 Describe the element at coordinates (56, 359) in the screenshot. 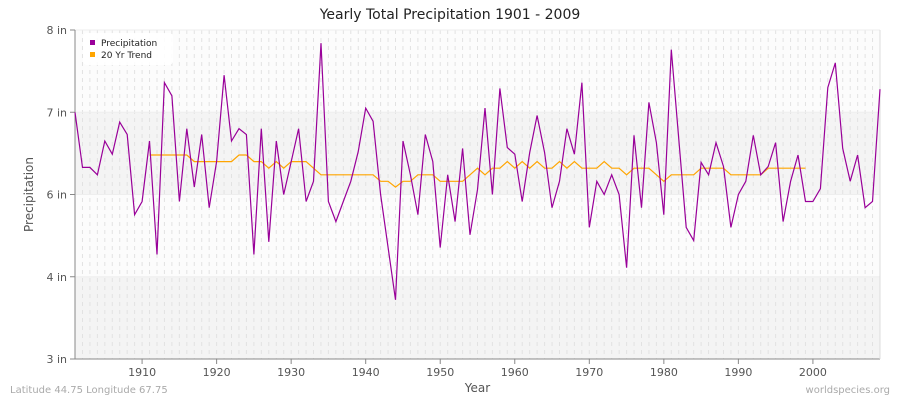

I see `y-tick-label: 3 in` at that location.